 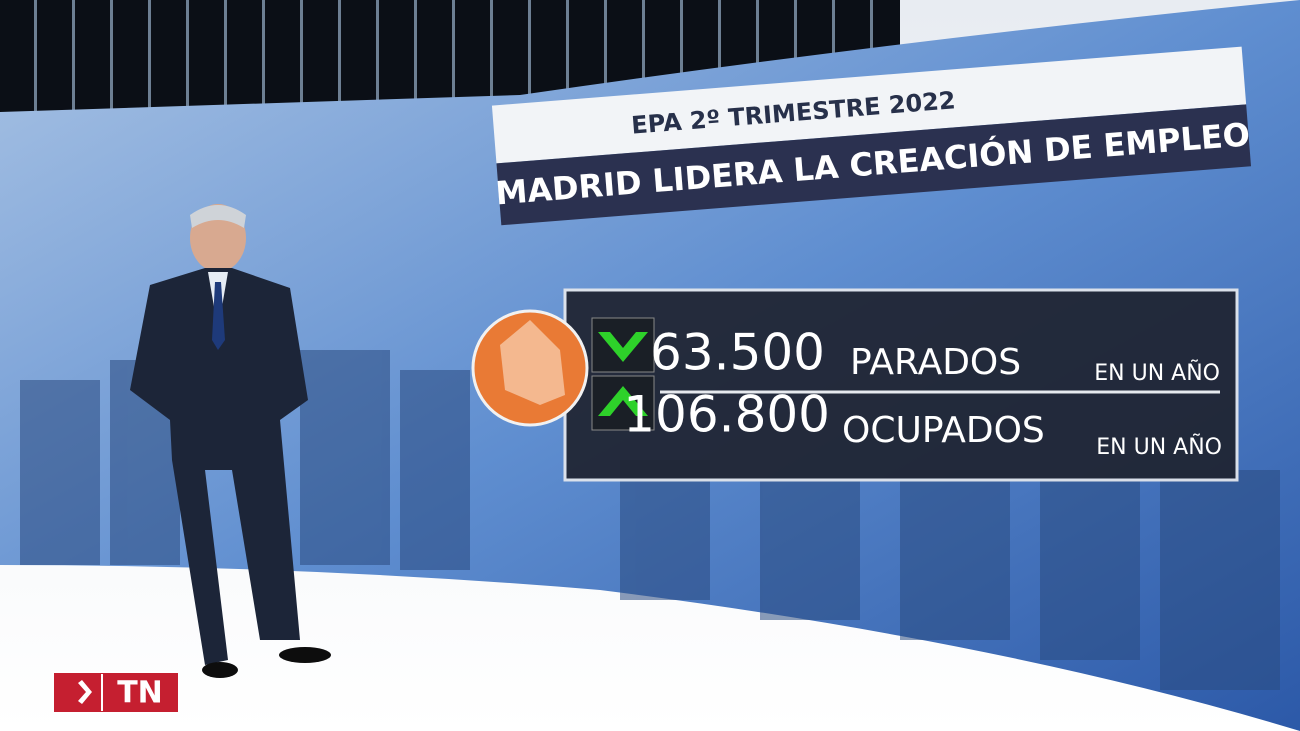 I want to click on logo-bg, so click(x=116, y=692).